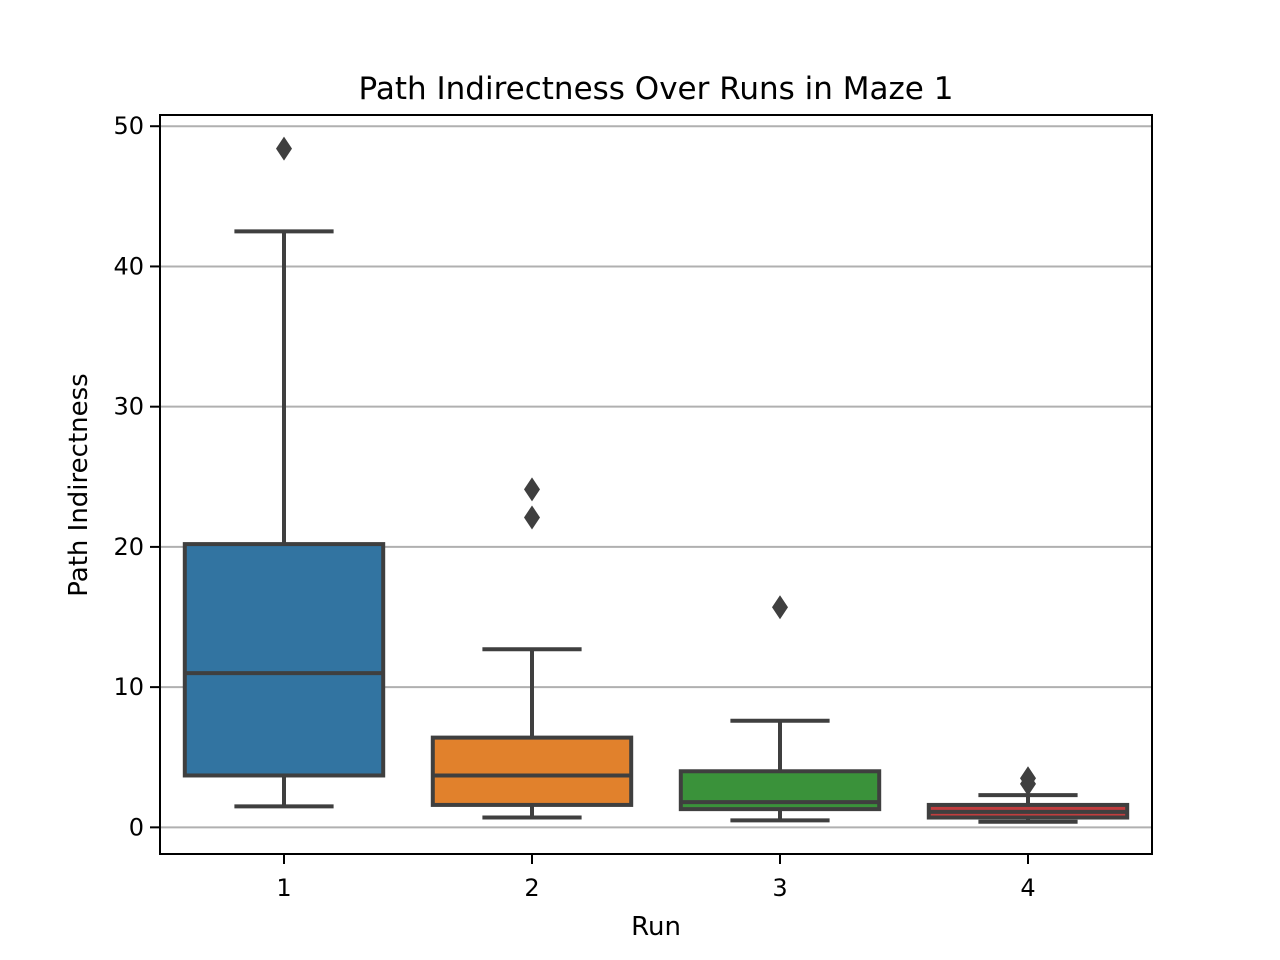 This screenshot has width=1280, height=960. Describe the element at coordinates (656, 89) in the screenshot. I see `chart-title: Path Indirectness Over Runs in Maze 1` at that location.